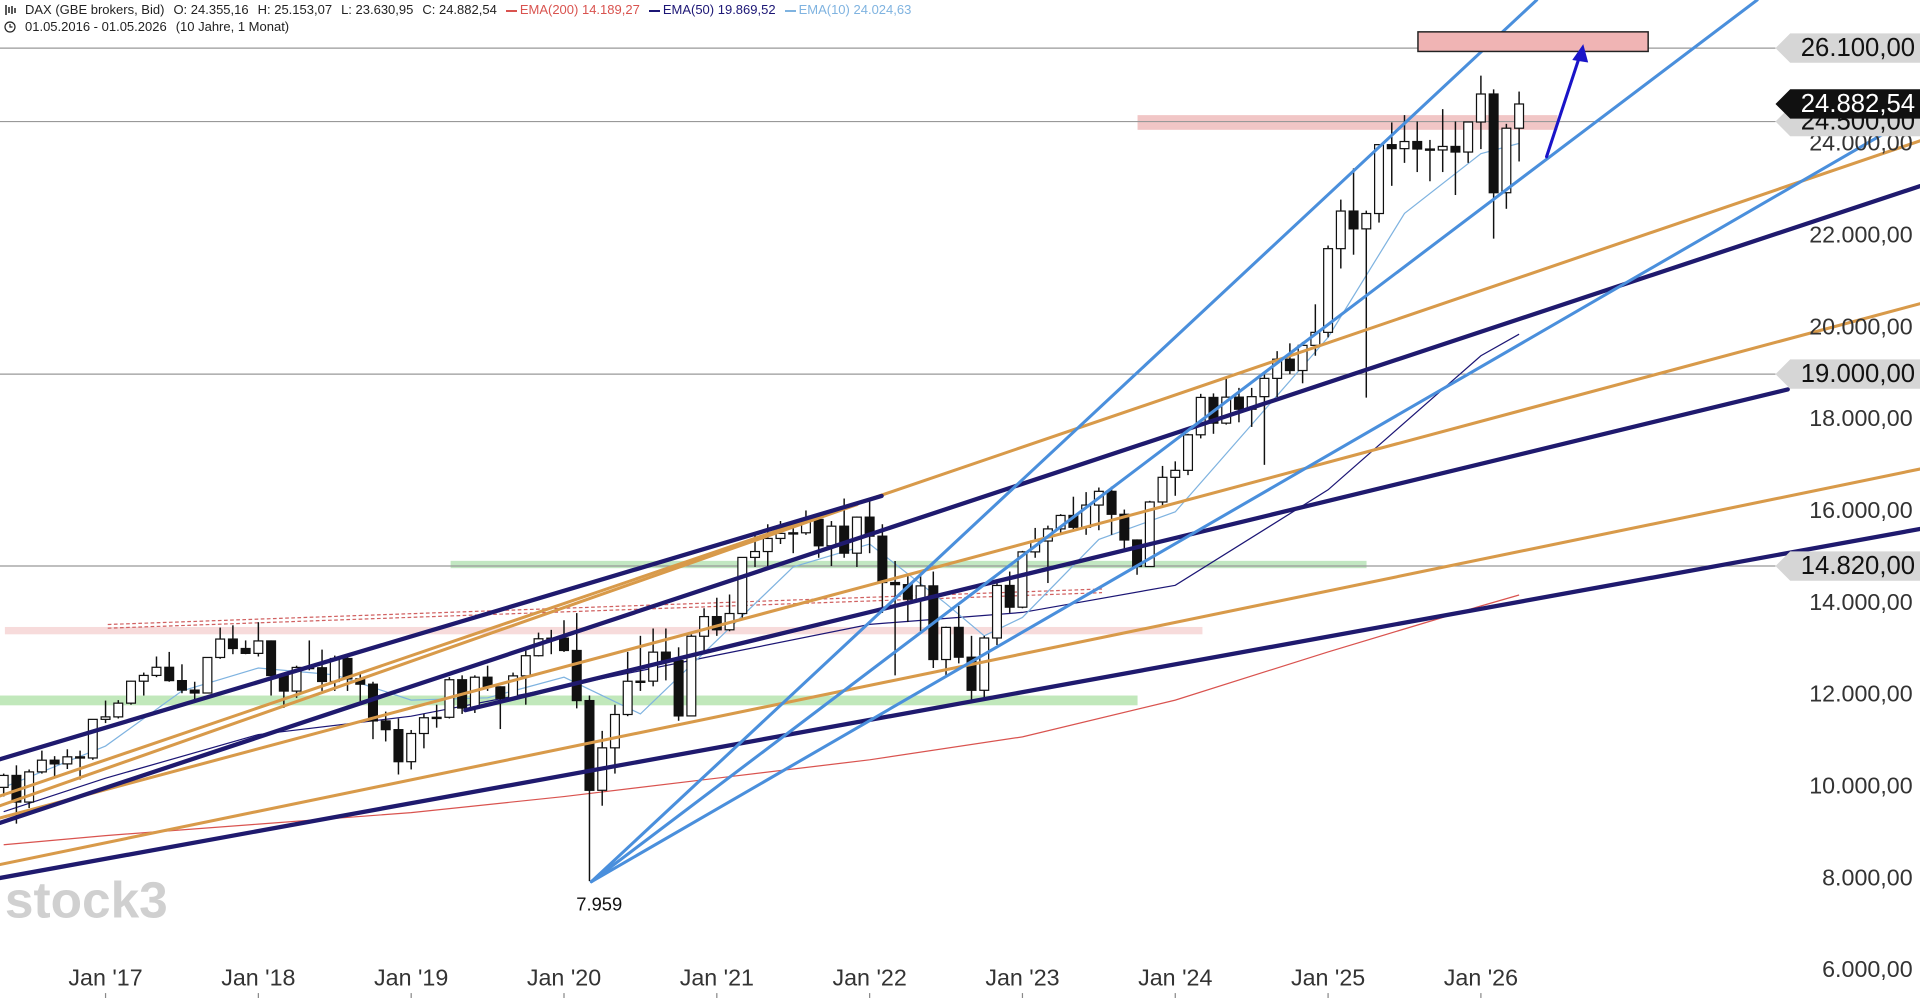 This screenshot has height=998, width=1920. Describe the element at coordinates (1481, 978) in the screenshot. I see `x-tick-label: Jan '26` at that location.